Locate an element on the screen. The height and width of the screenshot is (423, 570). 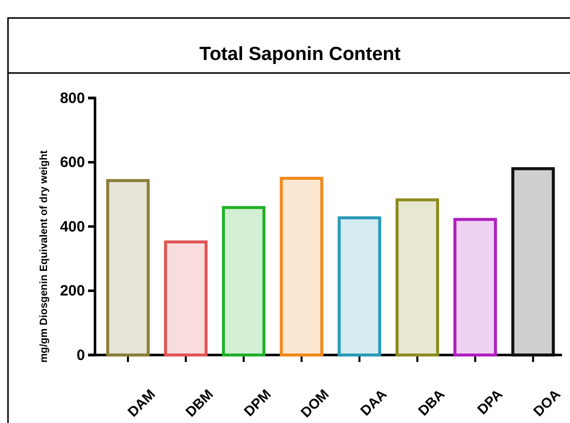
y-axis-title: mg/gm Diosgenin Equivalent of dry weight is located at coordinates (44, 256).